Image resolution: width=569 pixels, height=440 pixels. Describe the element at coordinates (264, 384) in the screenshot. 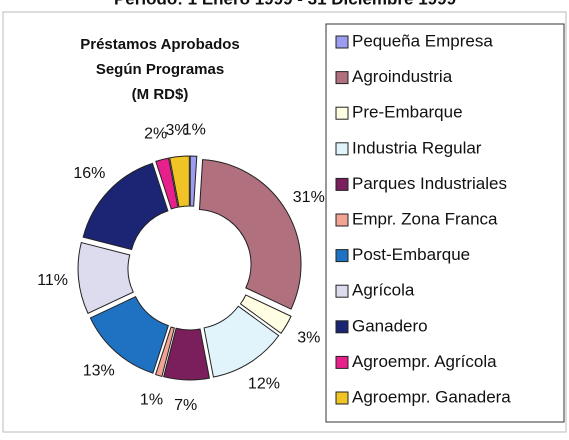

I see `data-label: 12%` at that location.